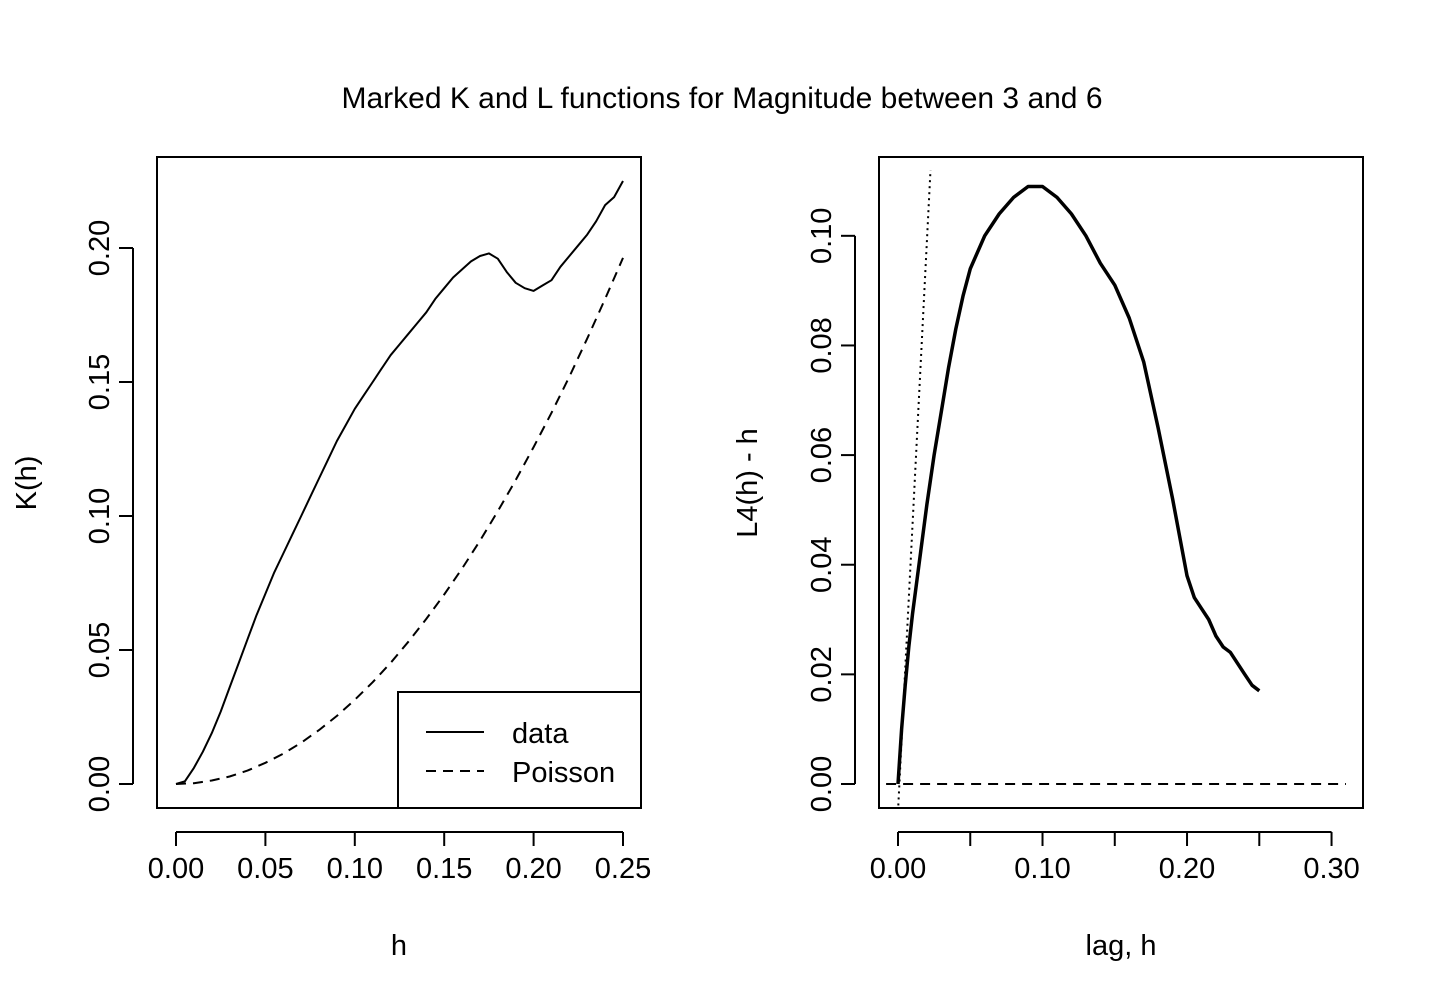  I want to click on k-x-tick-label: 0.20, so click(533, 869).